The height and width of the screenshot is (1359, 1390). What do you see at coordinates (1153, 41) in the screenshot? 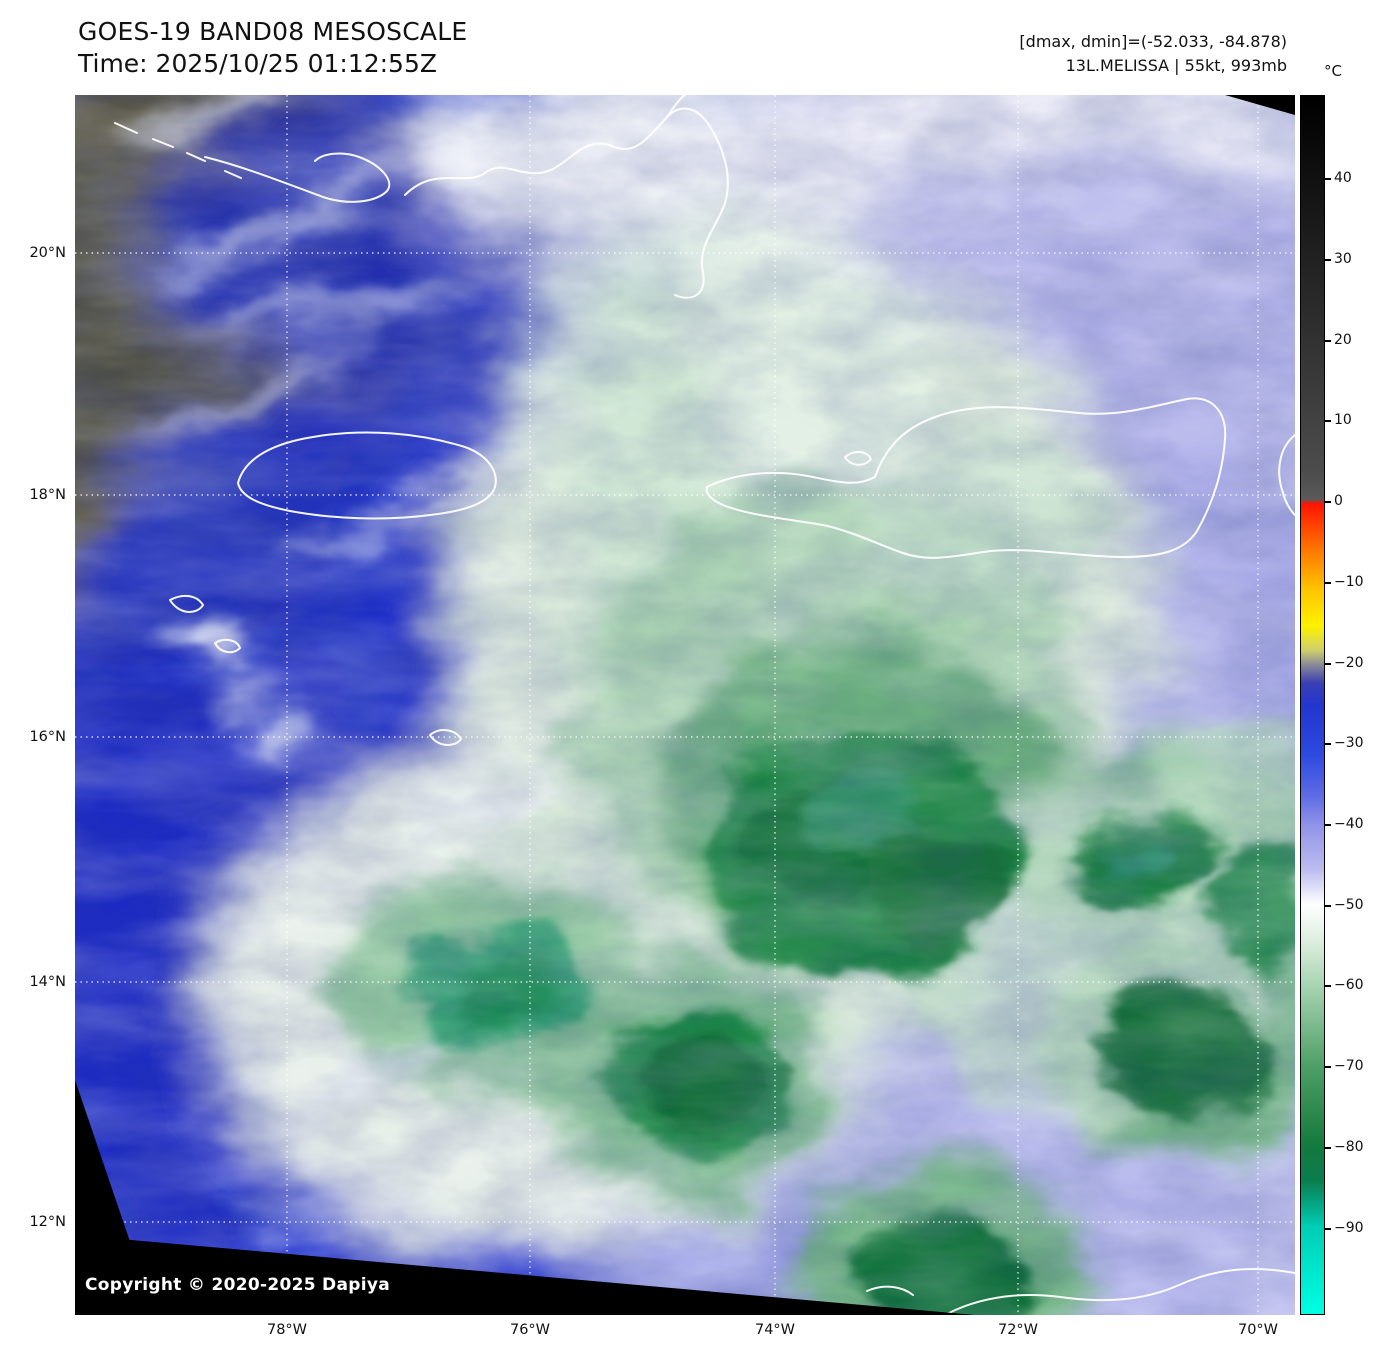
I see `metrics-label: [dmax, dmin]=(-52.033, -84.878)` at bounding box center [1153, 41].